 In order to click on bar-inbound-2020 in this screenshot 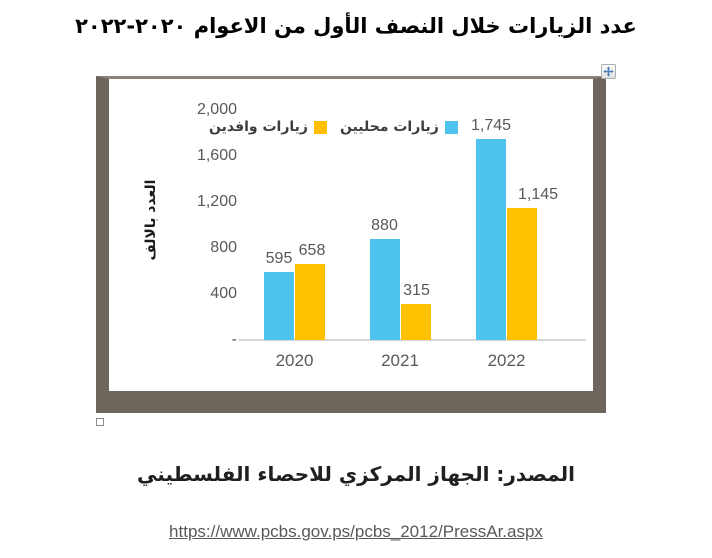, I will do `click(310, 302)`.